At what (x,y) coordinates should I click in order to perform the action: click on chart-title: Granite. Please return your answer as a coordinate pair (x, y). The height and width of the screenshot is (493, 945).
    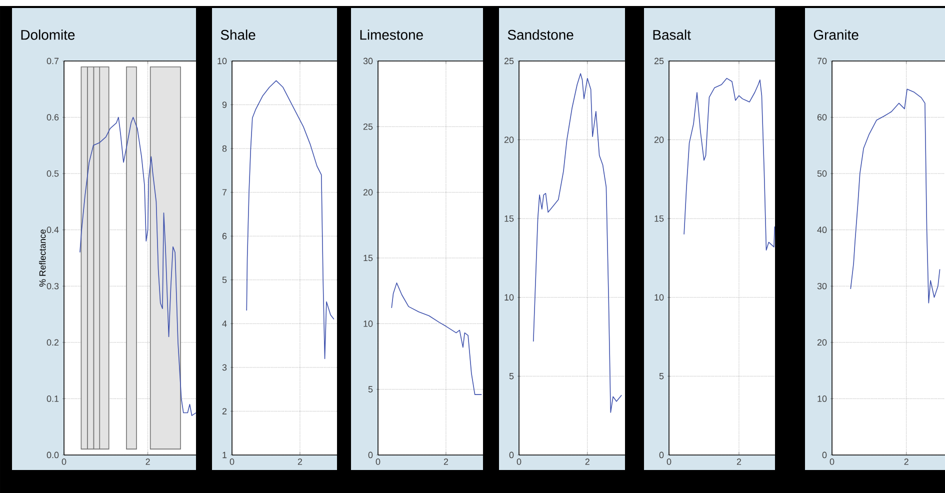
    Looking at the image, I should click on (836, 35).